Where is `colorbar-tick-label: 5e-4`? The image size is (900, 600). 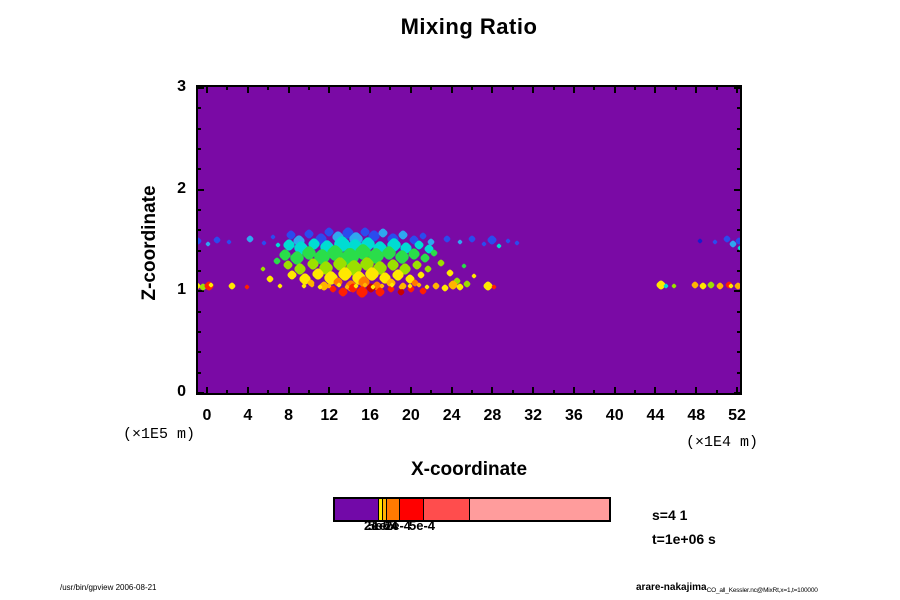 colorbar-tick-label: 5e-4 is located at coordinates (422, 525).